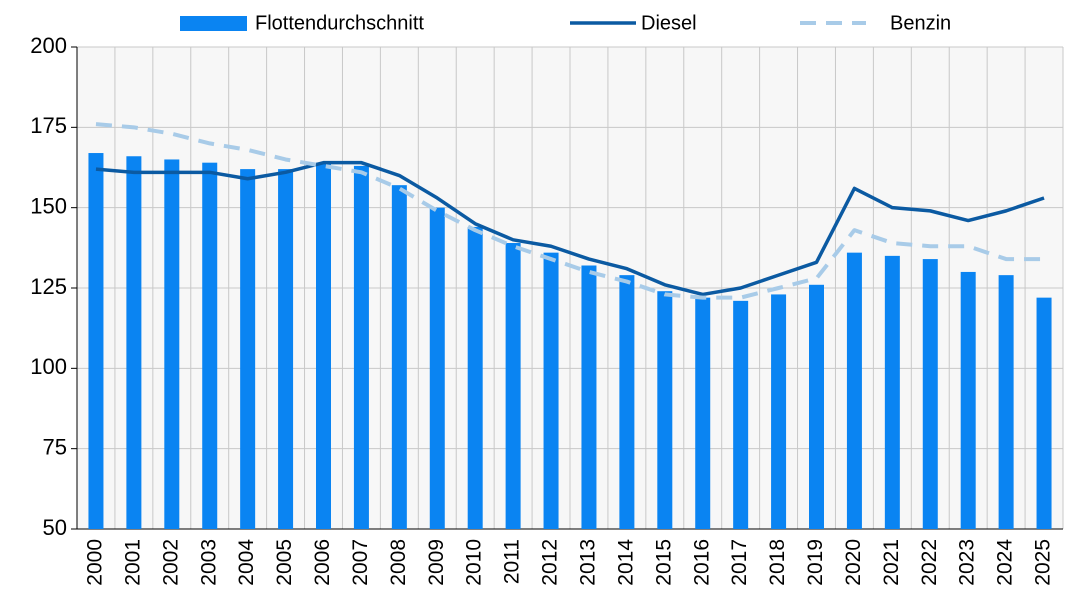  Describe the element at coordinates (55, 527) in the screenshot. I see `y-tick-label: 50` at that location.